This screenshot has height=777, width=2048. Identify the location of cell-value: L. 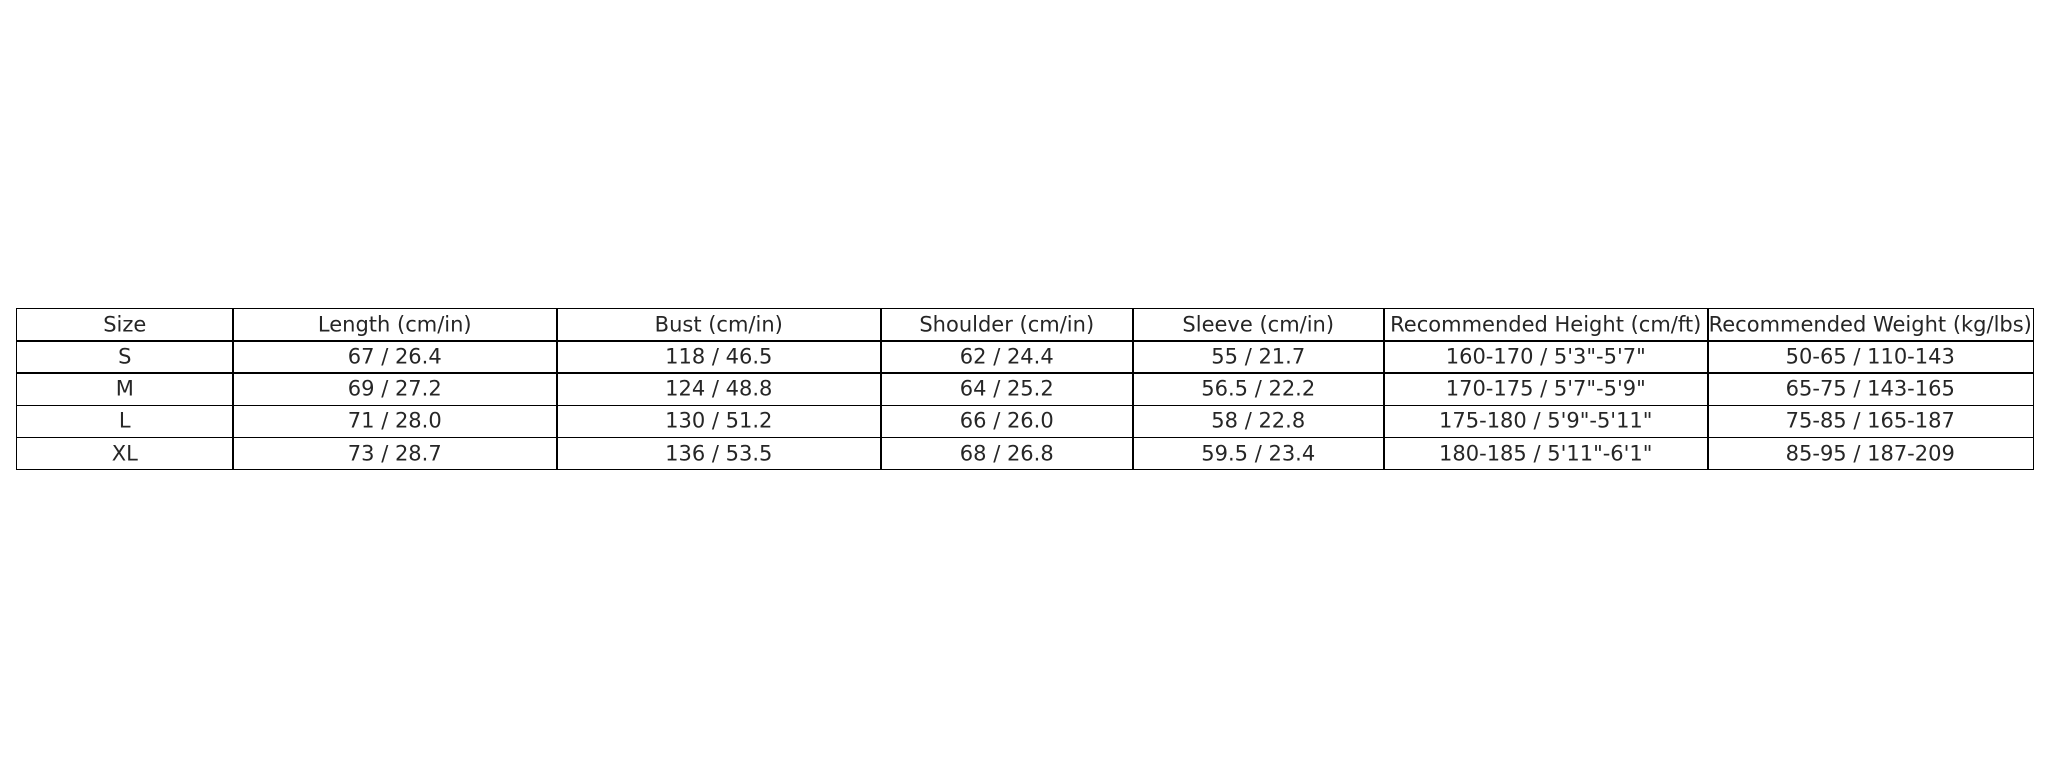
(124, 420).